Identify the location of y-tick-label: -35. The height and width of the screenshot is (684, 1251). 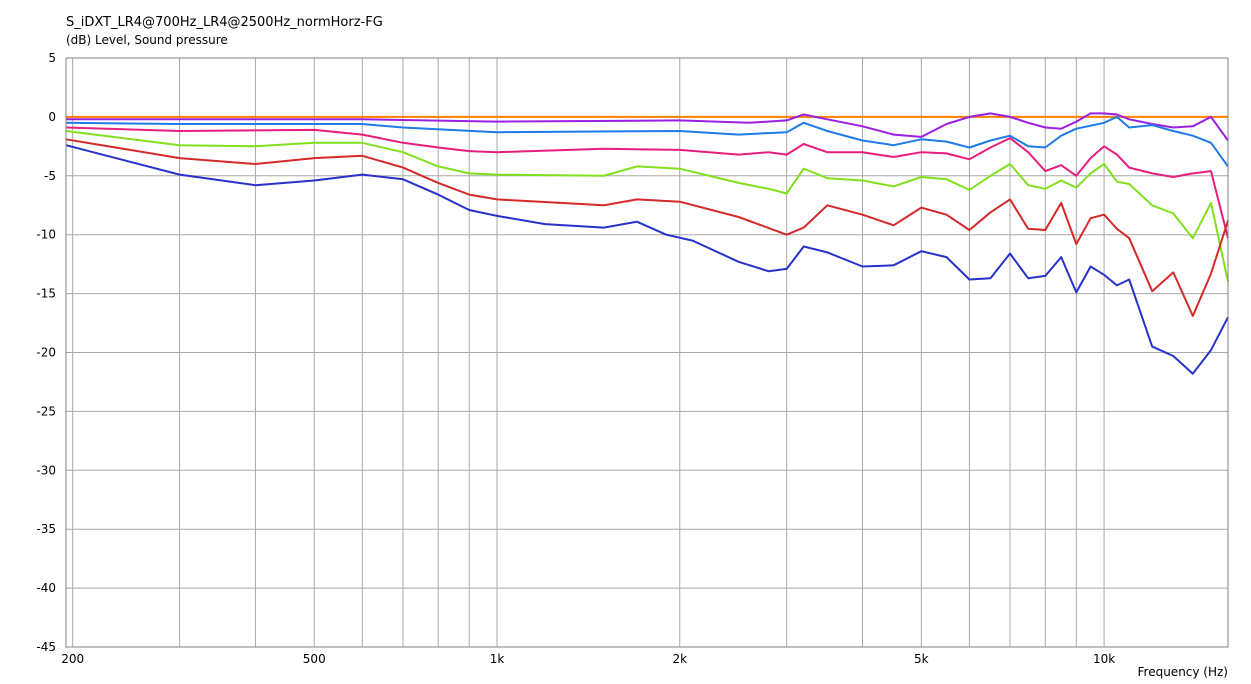
(46, 529).